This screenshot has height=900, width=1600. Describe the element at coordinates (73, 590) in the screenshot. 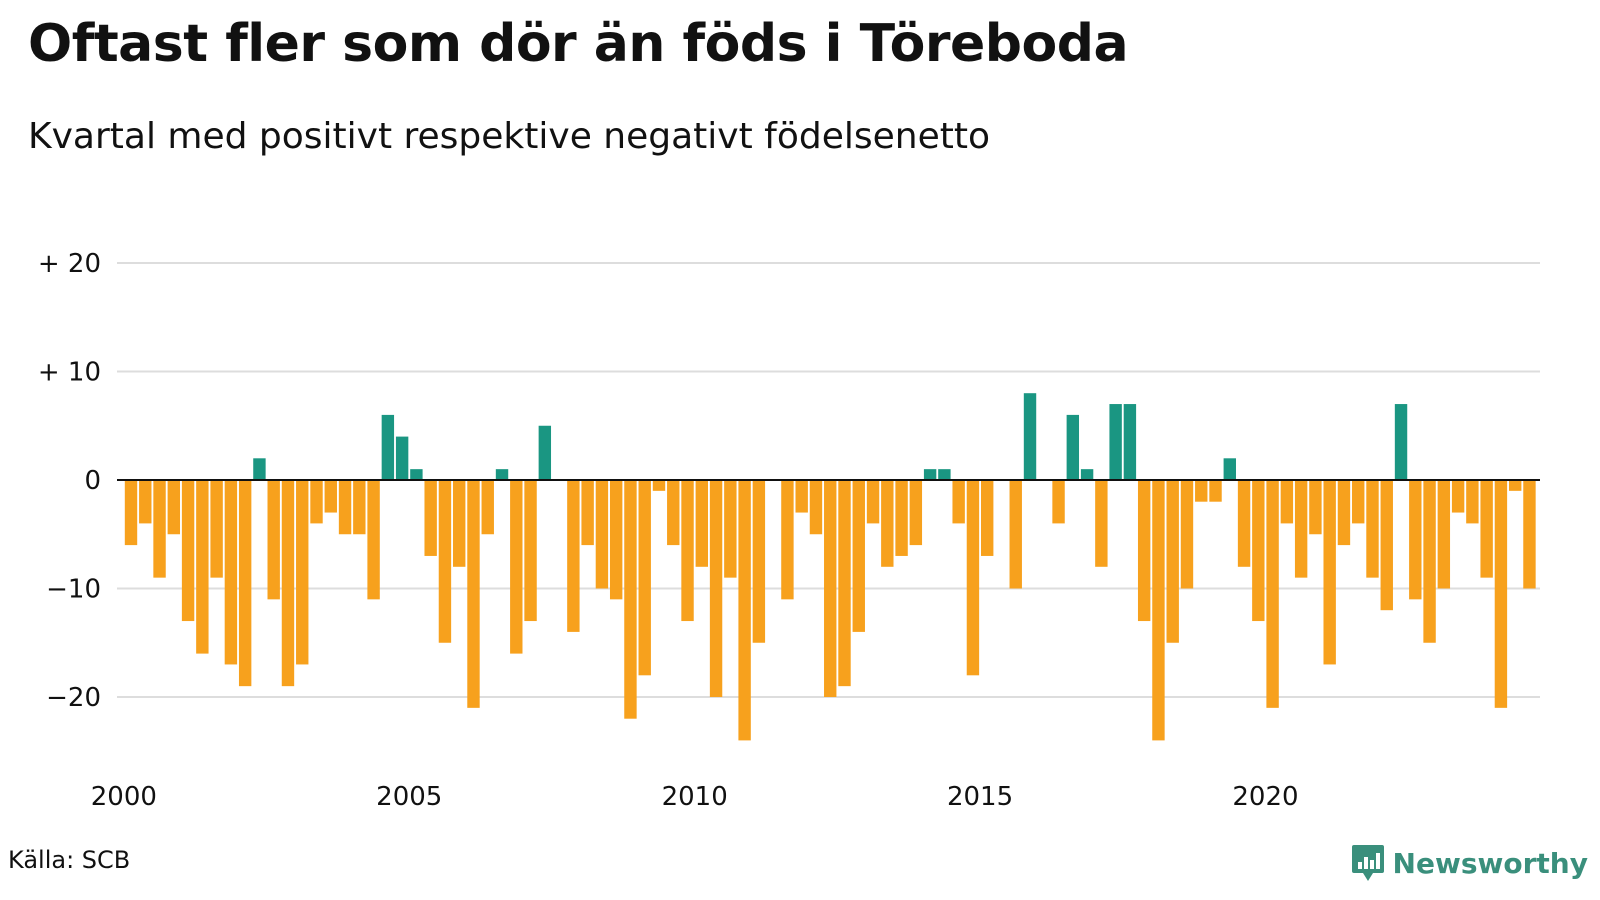

I see `y-tick-label: −10` at that location.